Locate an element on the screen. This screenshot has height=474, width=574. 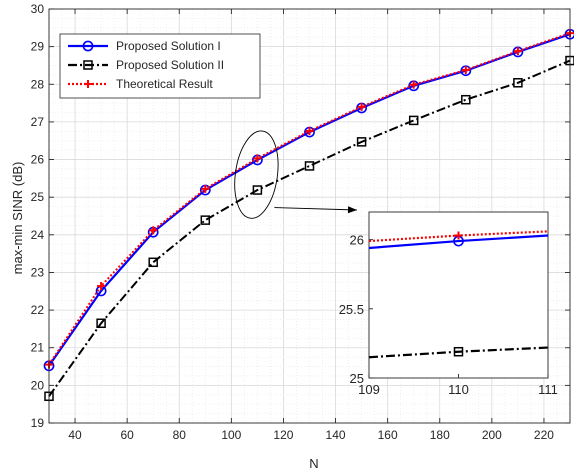
legend-label: Theoretical Result is located at coordinates (164, 84).